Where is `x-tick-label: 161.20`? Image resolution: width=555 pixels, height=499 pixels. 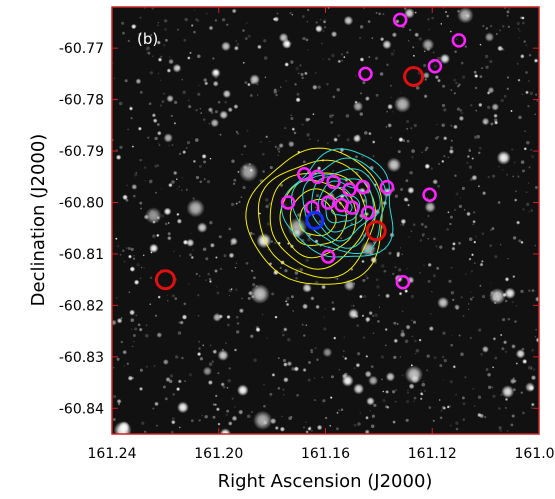
x-tick-label: 161.20 is located at coordinates (218, 454).